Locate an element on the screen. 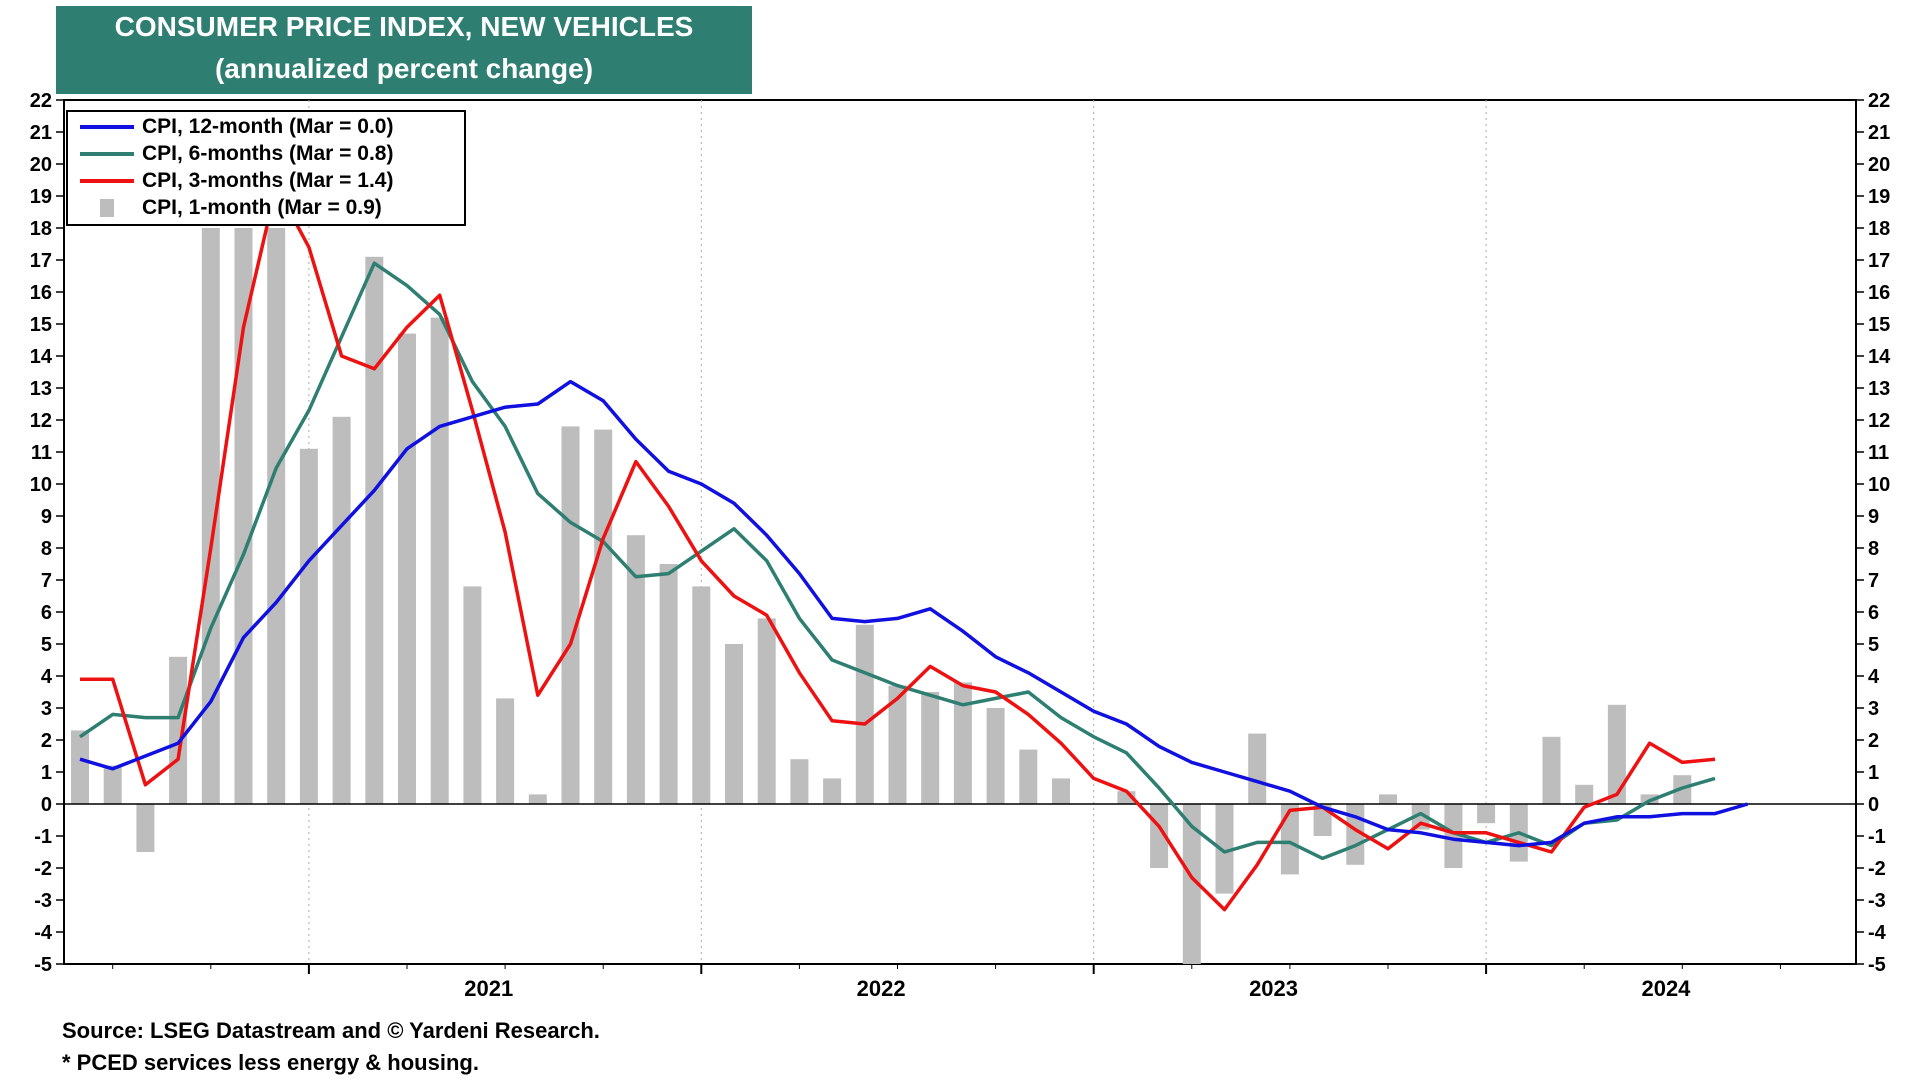 This screenshot has width=1920, height=1080. y-tick-label-right: 9 is located at coordinates (1873, 517).